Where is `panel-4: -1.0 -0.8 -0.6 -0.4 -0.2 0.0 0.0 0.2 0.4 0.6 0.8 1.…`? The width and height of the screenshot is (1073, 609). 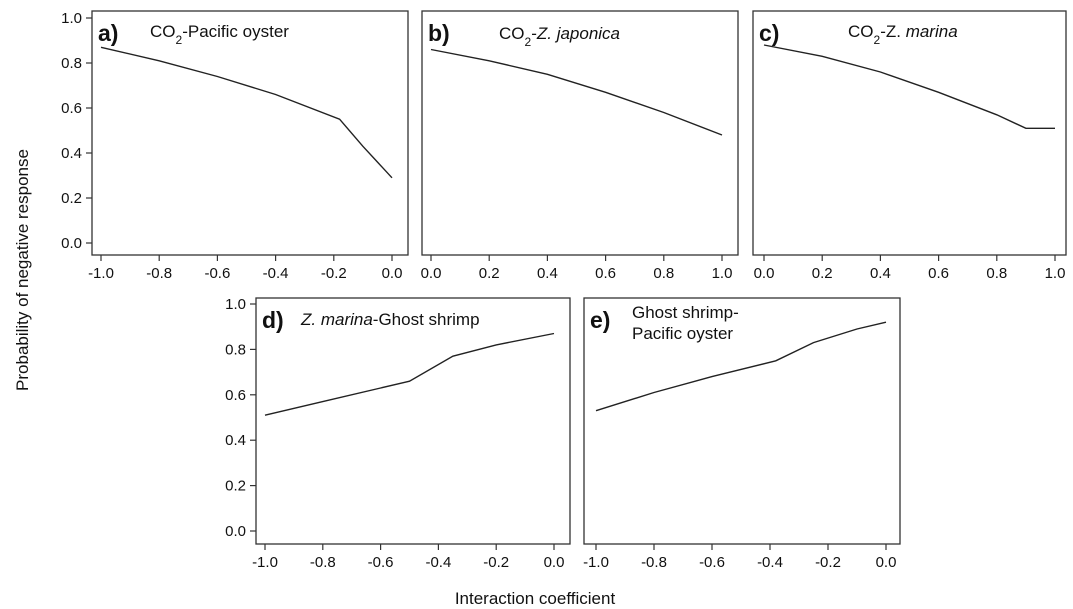
panel-4: -1.0 -0.8 -0.6 -0.4 -0.2 0.0 0.0 0.2 0.4 0.6 0.8 1.… is located at coordinates (398, 433).